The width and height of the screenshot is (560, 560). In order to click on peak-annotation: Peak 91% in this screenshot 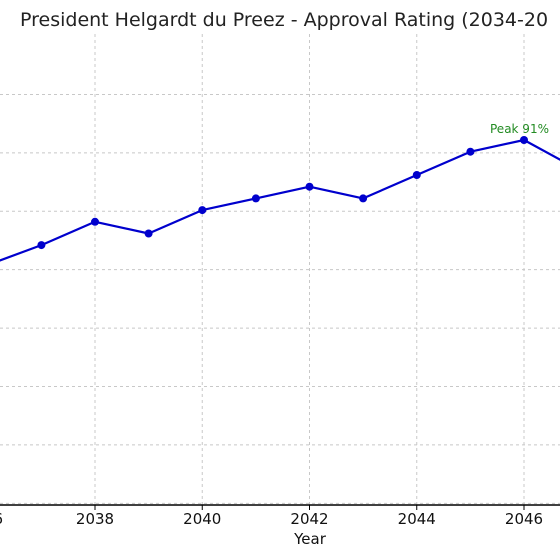, I will do `click(519, 129)`.